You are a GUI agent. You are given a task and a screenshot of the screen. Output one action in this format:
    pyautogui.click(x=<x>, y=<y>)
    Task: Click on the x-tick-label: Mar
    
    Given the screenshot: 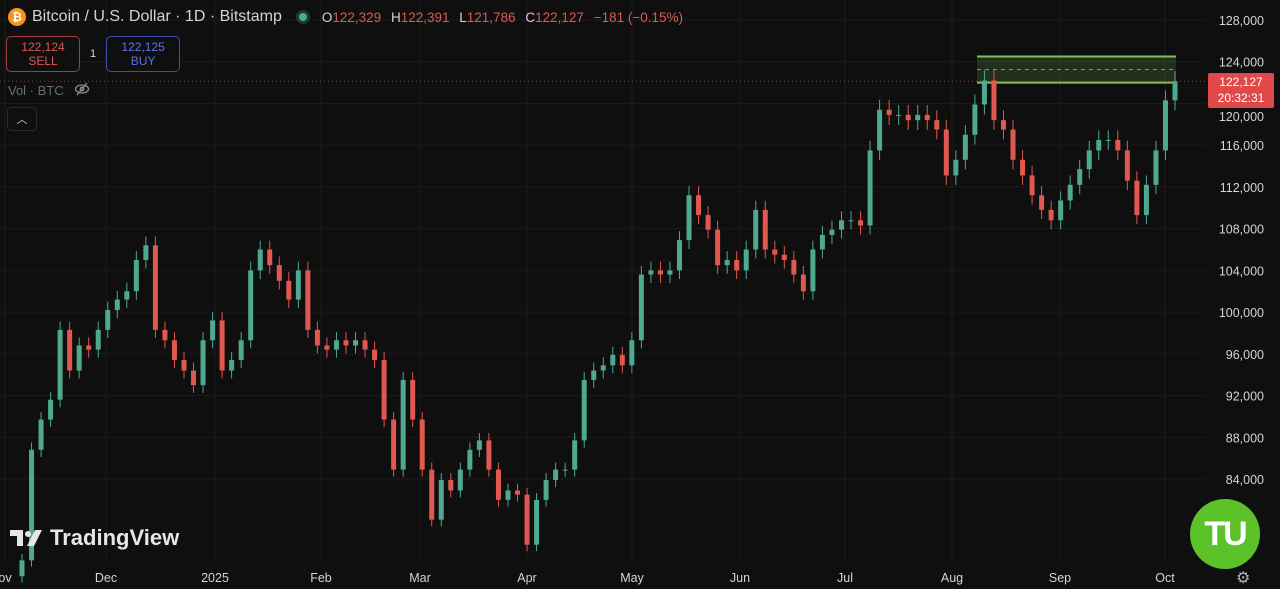 What is the action you would take?
    pyautogui.click(x=420, y=578)
    